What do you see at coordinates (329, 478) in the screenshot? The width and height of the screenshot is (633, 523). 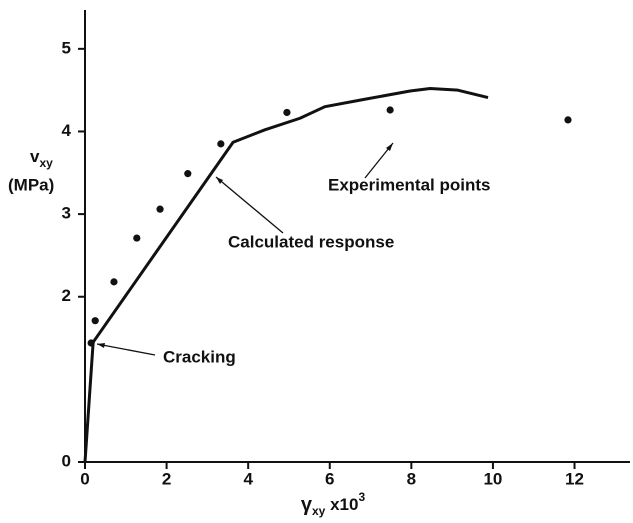 I see `x-tick-label: 6` at bounding box center [329, 478].